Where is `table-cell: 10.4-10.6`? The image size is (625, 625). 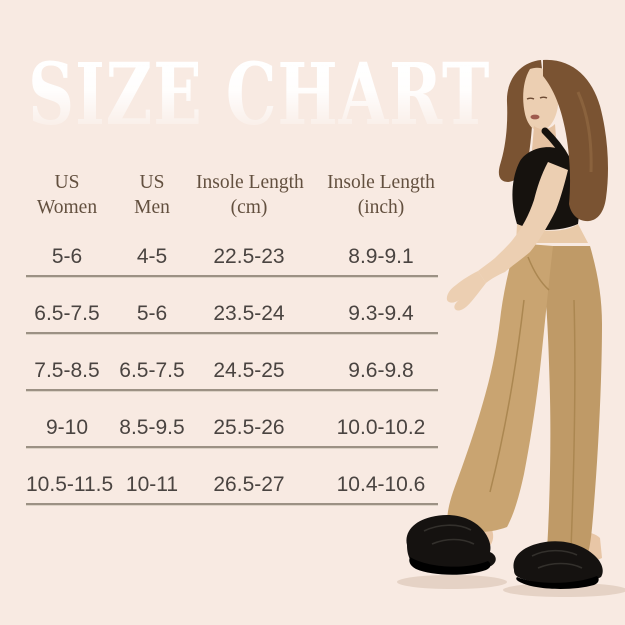 table-cell: 10.4-10.6 is located at coordinates (381, 484).